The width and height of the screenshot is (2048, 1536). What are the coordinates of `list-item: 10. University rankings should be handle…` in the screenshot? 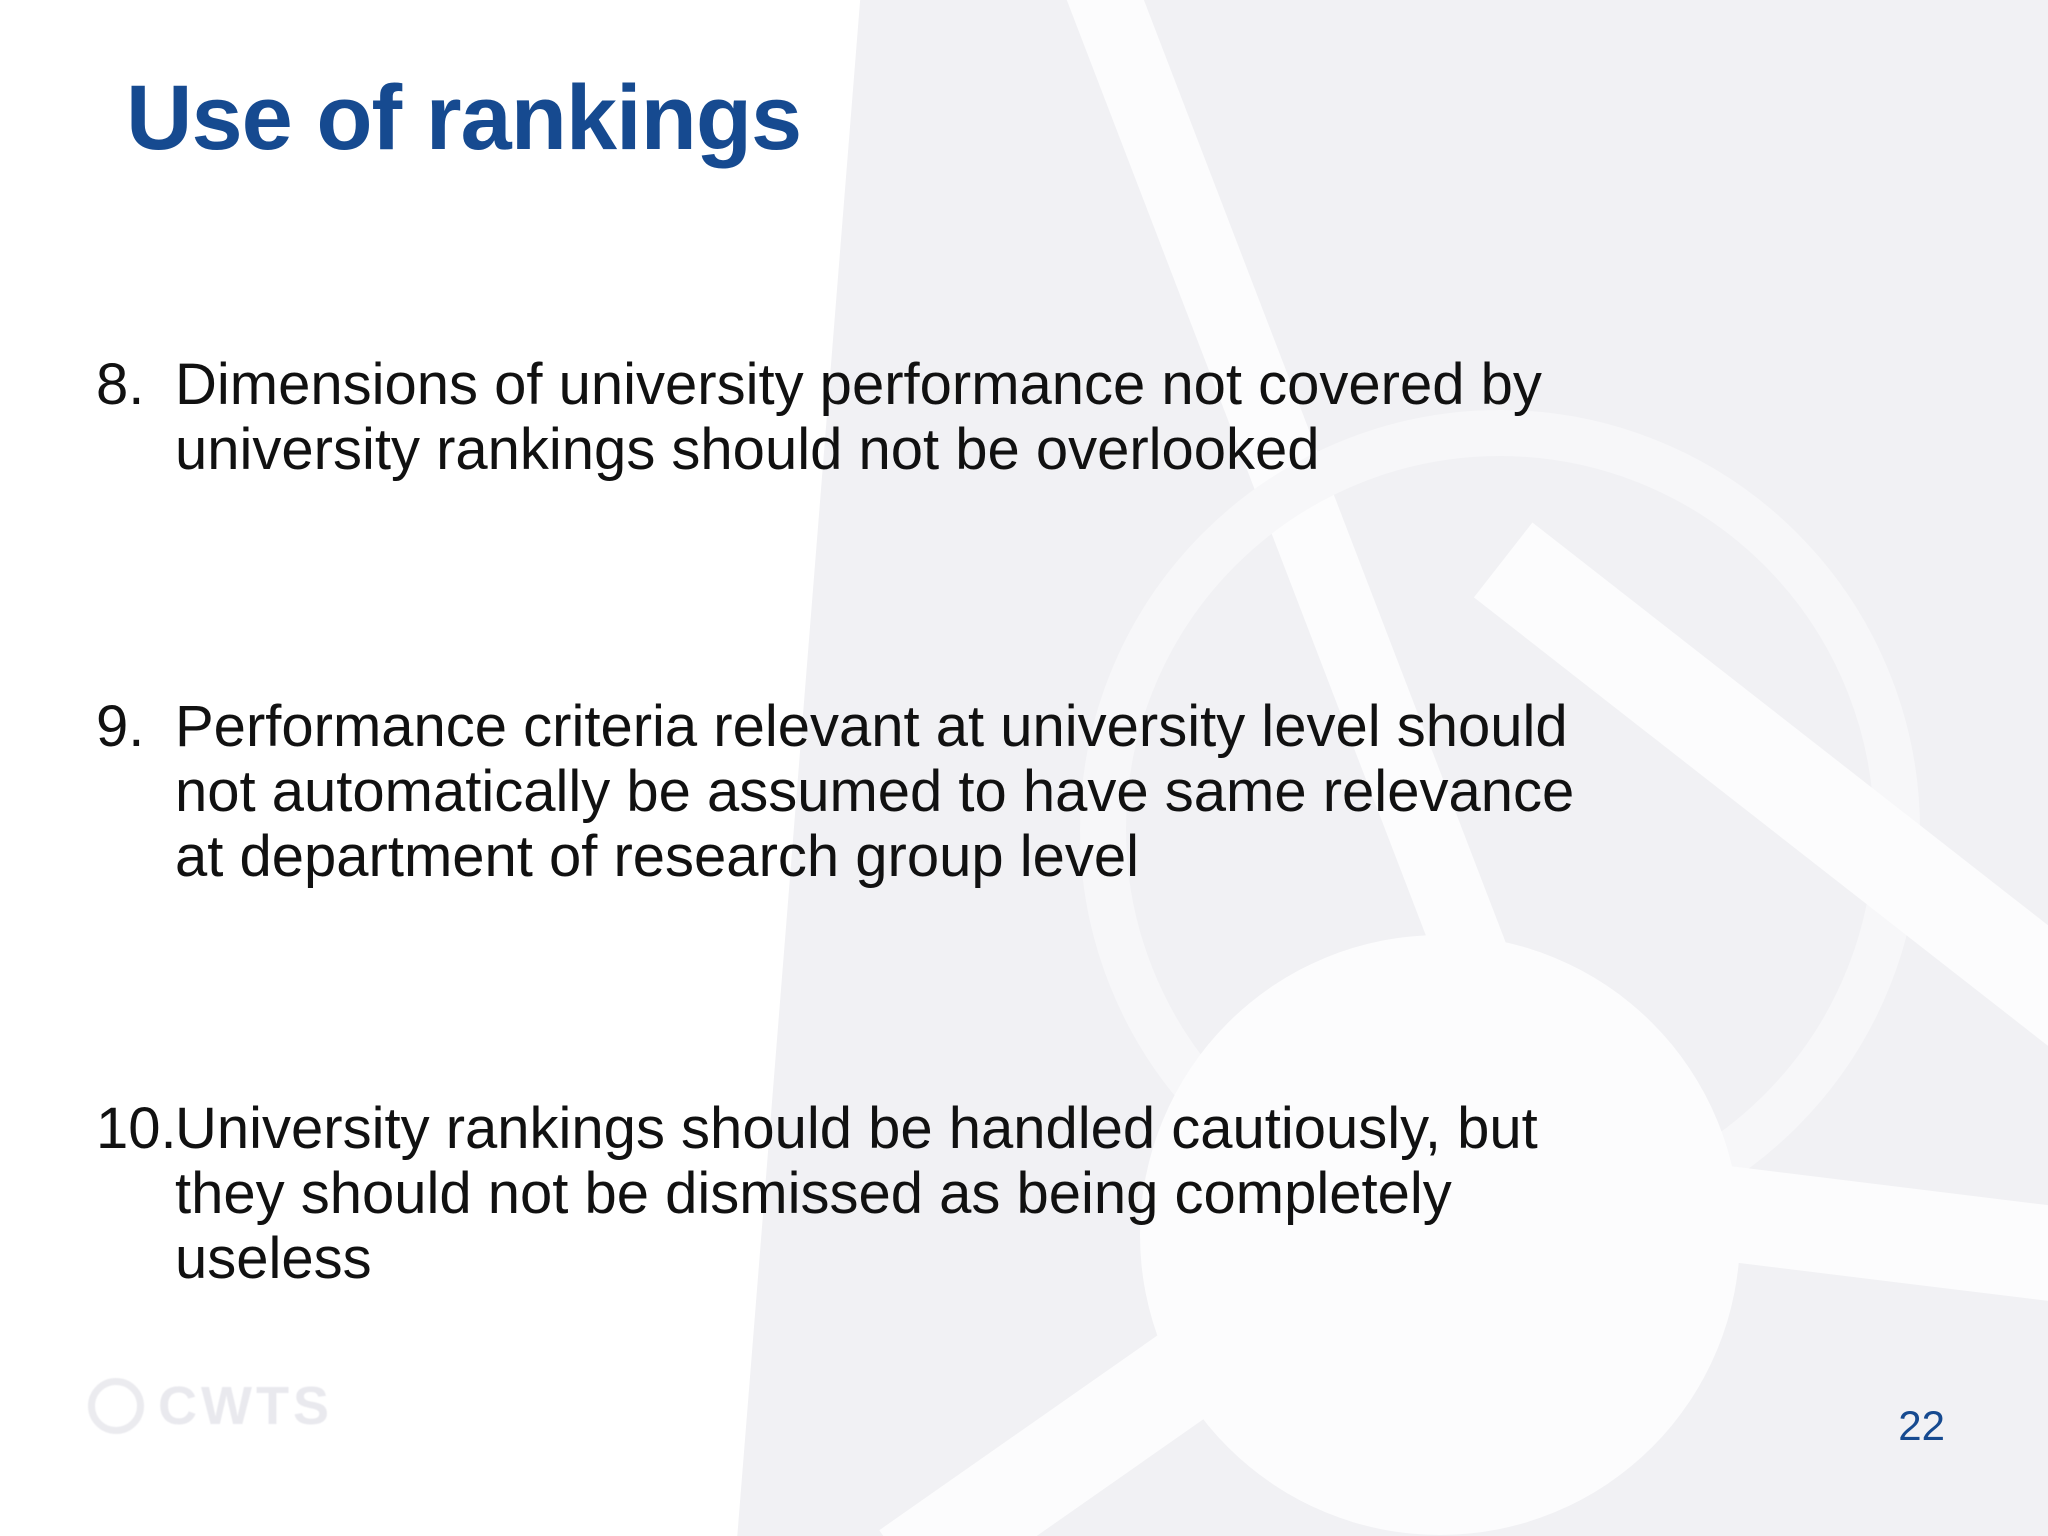 It's located at (817, 1193).